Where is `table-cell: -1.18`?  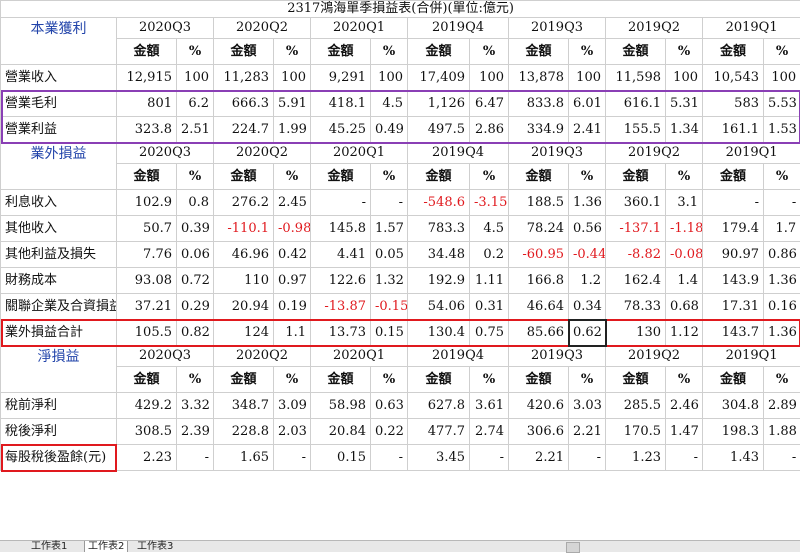
table-cell: -1.18 is located at coordinates (684, 229).